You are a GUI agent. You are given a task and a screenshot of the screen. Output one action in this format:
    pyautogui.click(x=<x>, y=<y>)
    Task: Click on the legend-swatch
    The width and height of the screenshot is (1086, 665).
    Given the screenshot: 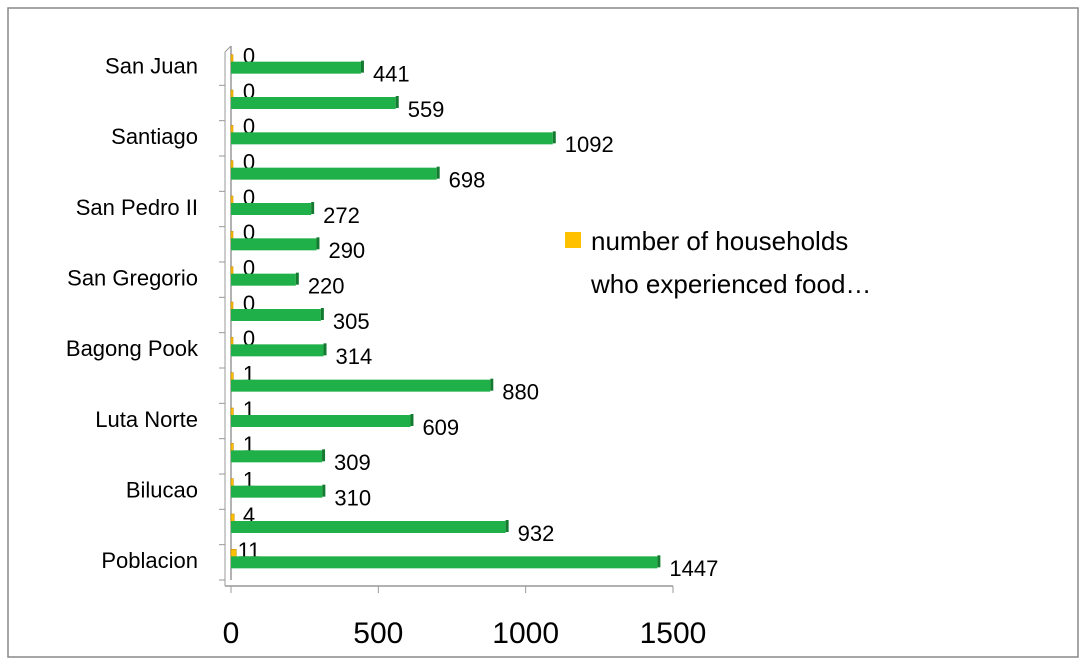 What is the action you would take?
    pyautogui.click(x=573, y=240)
    